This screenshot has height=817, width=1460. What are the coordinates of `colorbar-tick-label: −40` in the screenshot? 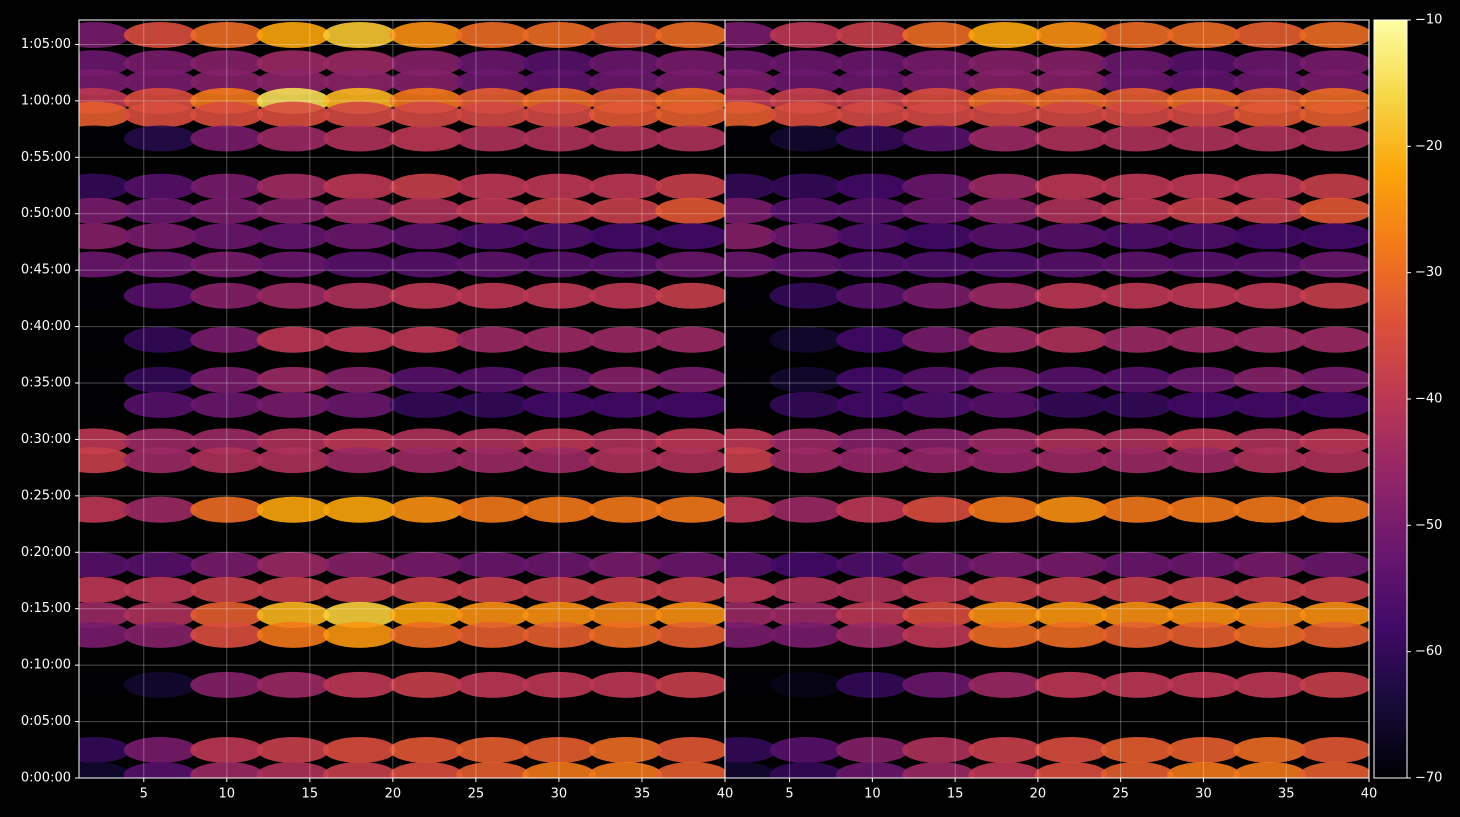 It's located at (1428, 399).